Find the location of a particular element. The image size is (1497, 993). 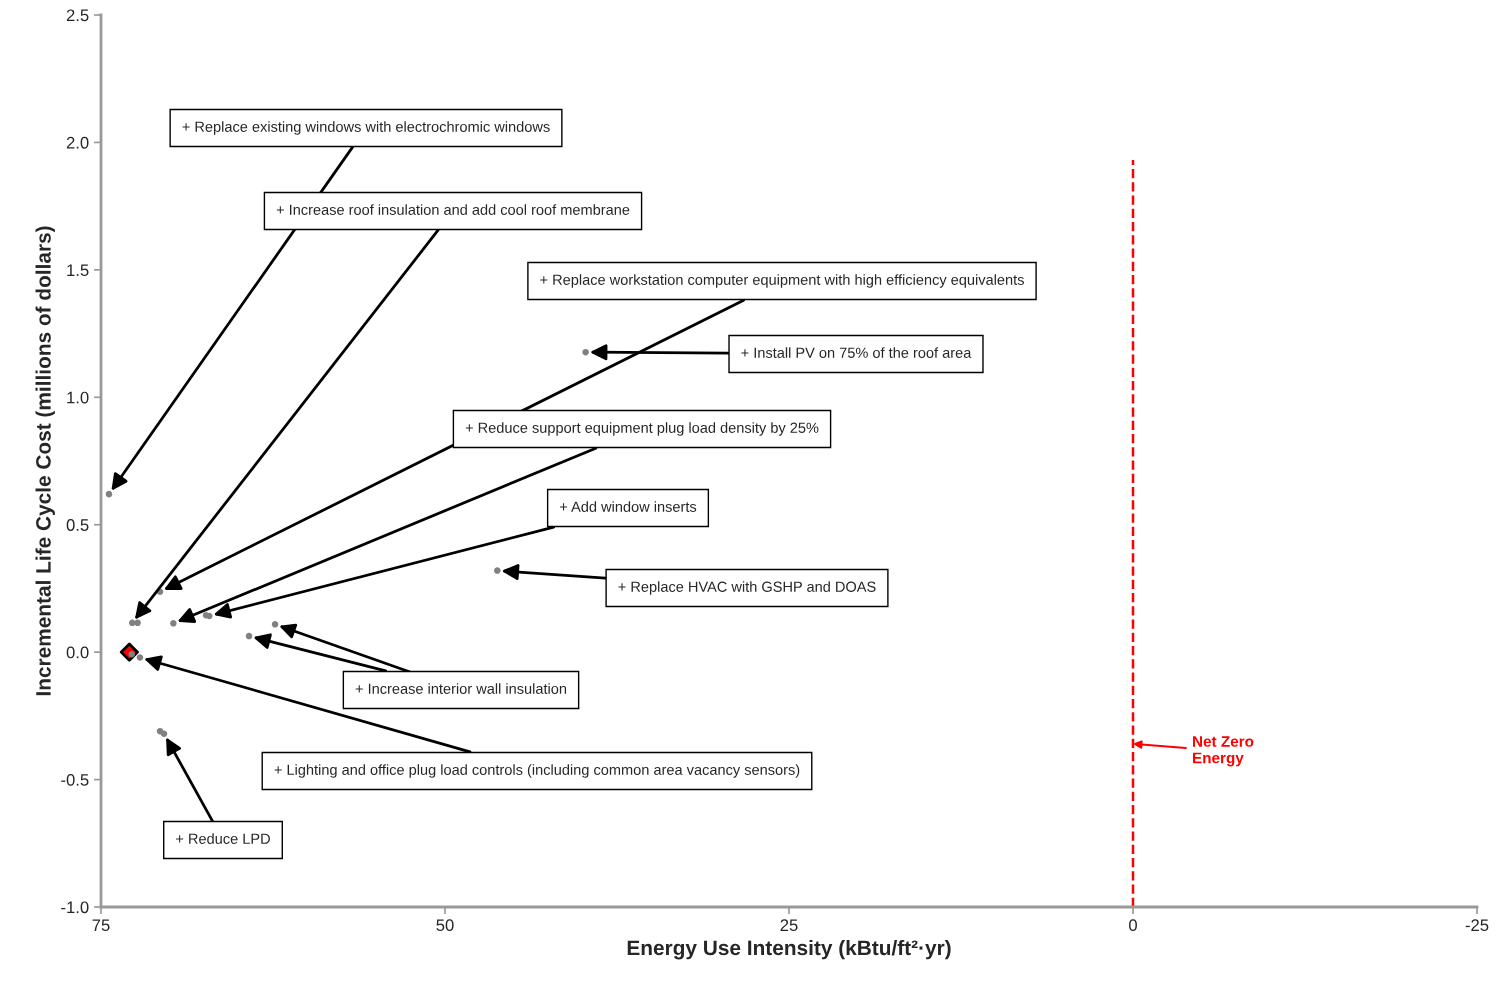

annotation: + Add window inserts is located at coordinates (628, 506).